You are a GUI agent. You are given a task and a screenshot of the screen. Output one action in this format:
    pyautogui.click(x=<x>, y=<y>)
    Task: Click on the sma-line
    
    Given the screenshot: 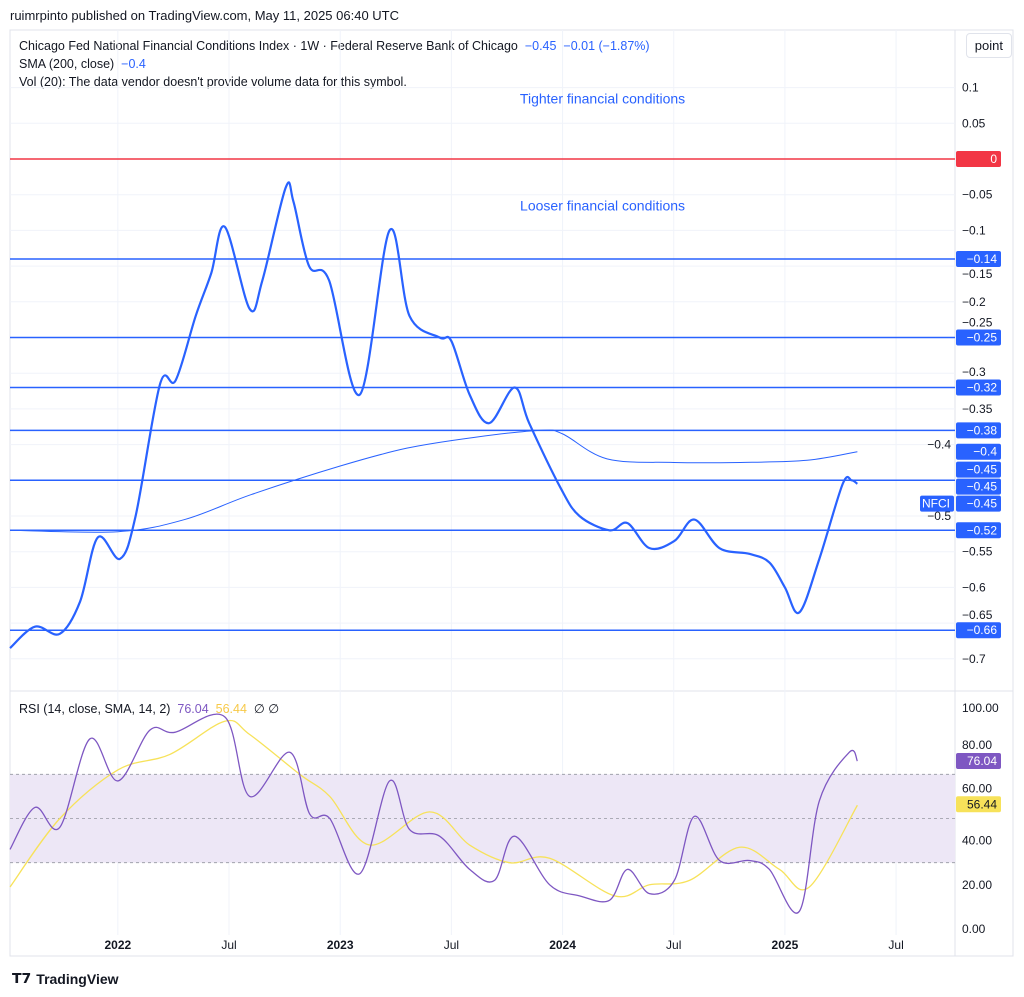 What is the action you would take?
    pyautogui.click(x=433, y=481)
    